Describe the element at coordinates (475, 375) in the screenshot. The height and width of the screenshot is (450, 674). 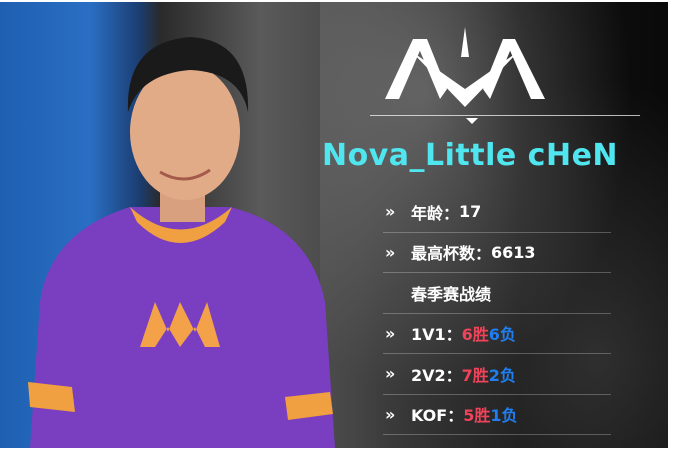
I see `record-wins: 7胜` at that location.